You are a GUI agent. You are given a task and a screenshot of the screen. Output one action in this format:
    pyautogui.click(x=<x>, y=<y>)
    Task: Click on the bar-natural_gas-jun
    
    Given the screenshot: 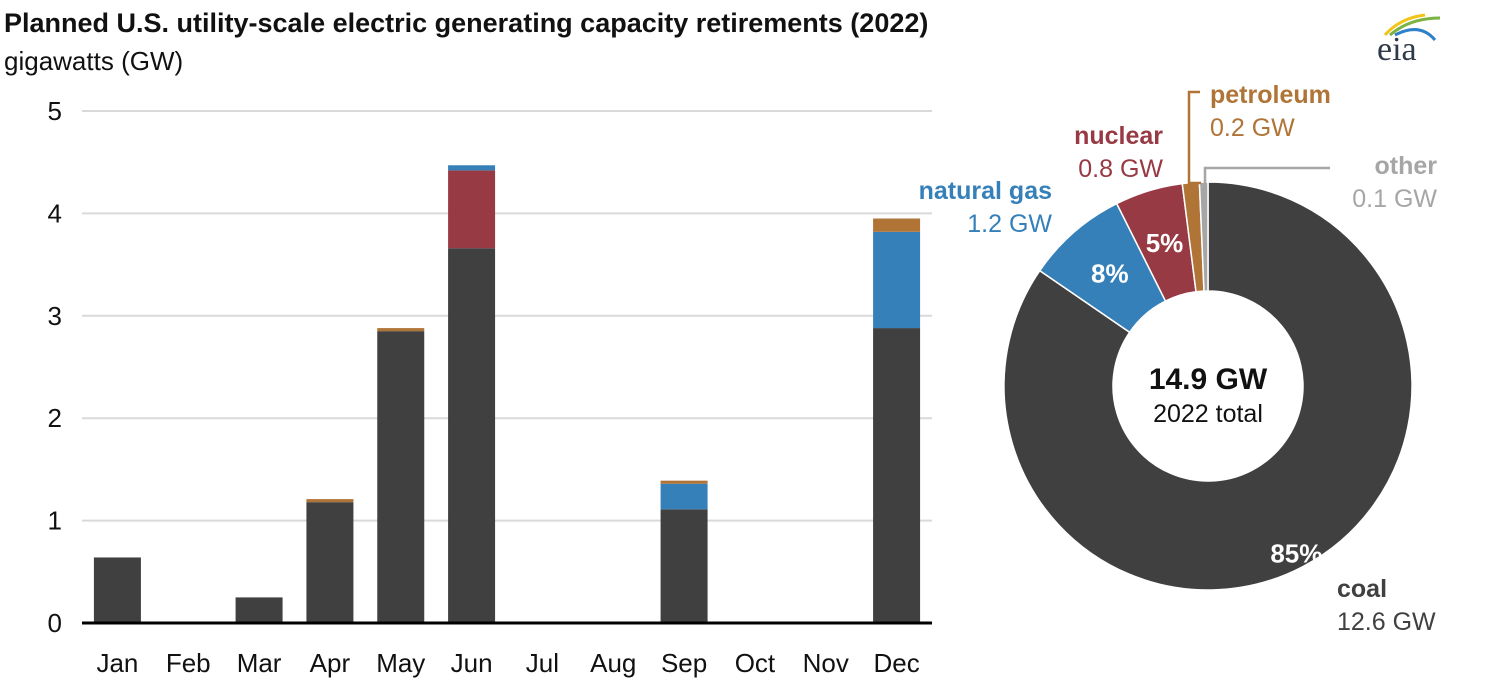 What is the action you would take?
    pyautogui.click(x=472, y=168)
    